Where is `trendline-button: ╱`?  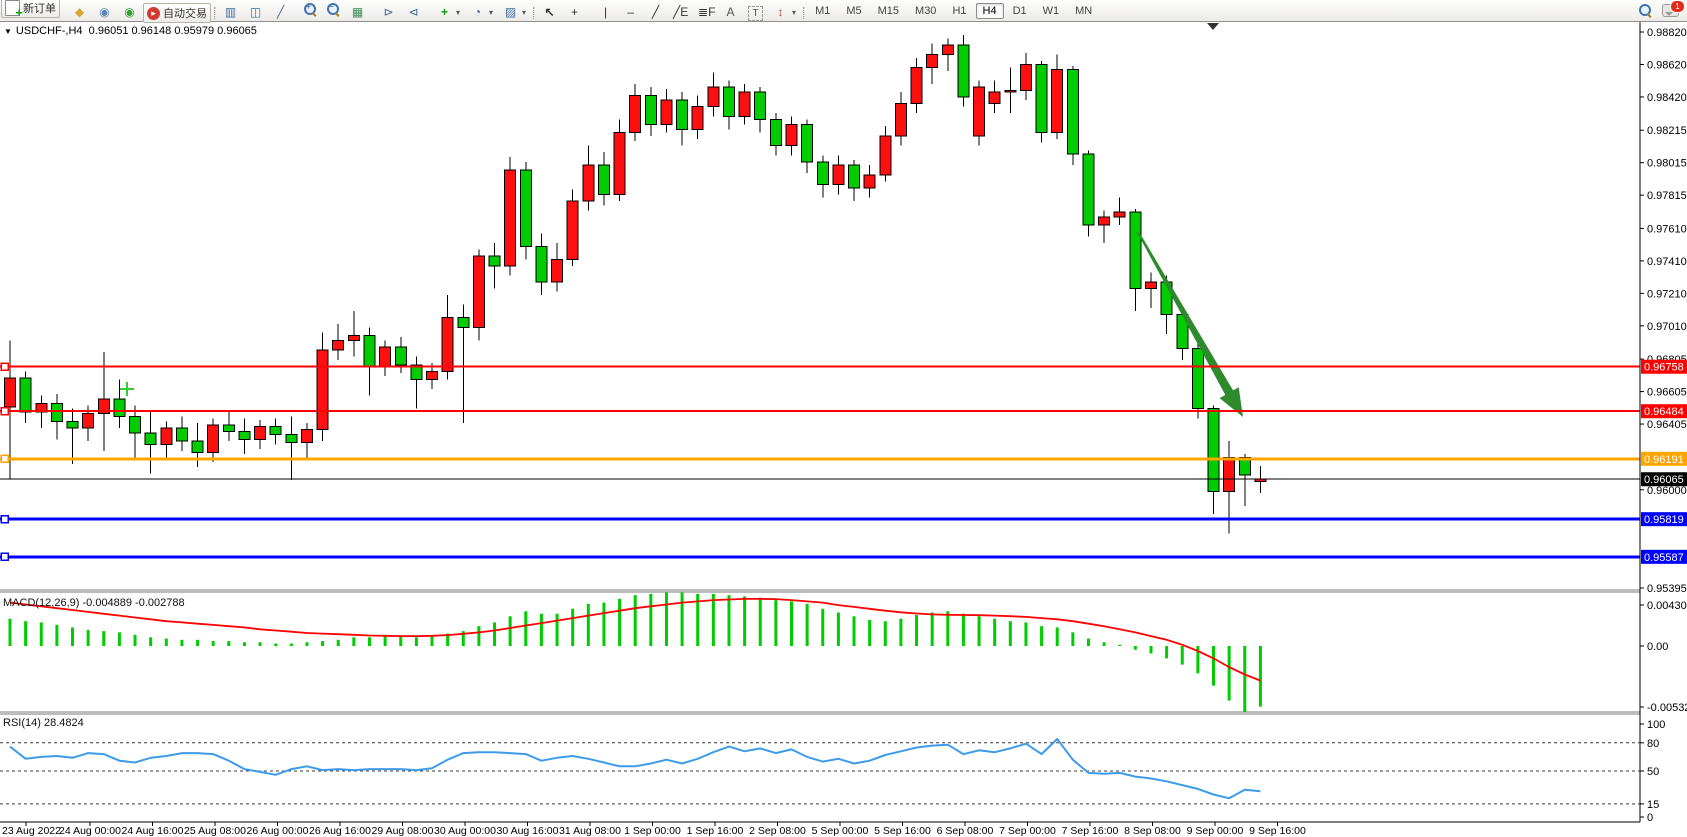
trendline-button: ╱ is located at coordinates (655, 12).